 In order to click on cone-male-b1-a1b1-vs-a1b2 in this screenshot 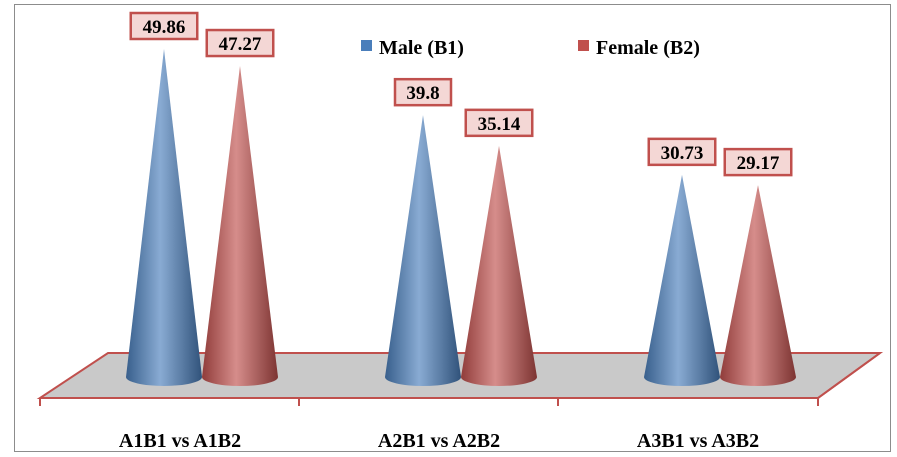, I will do `click(164, 217)`.